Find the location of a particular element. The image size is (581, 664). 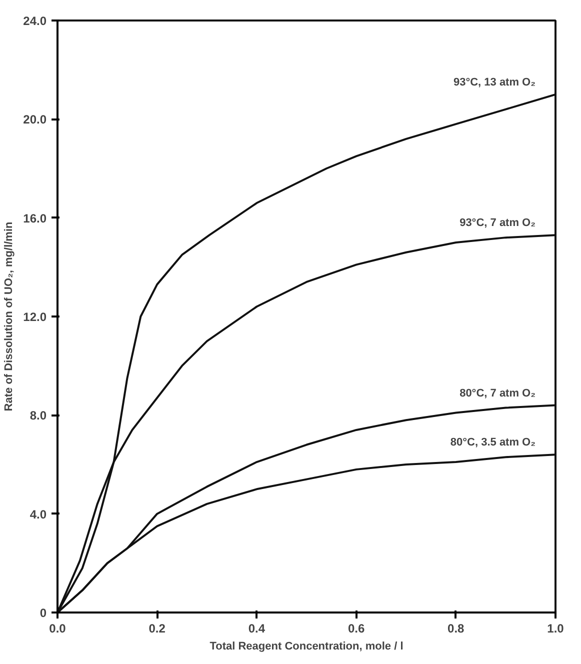

y-tick-label: 4.0 is located at coordinates (38, 514).